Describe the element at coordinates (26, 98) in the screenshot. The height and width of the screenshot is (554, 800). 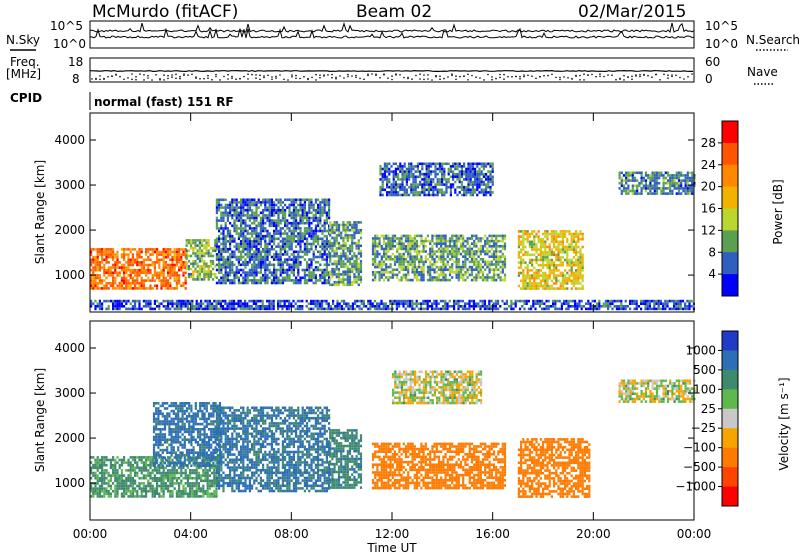
I see `cpid-label: CPID` at that location.